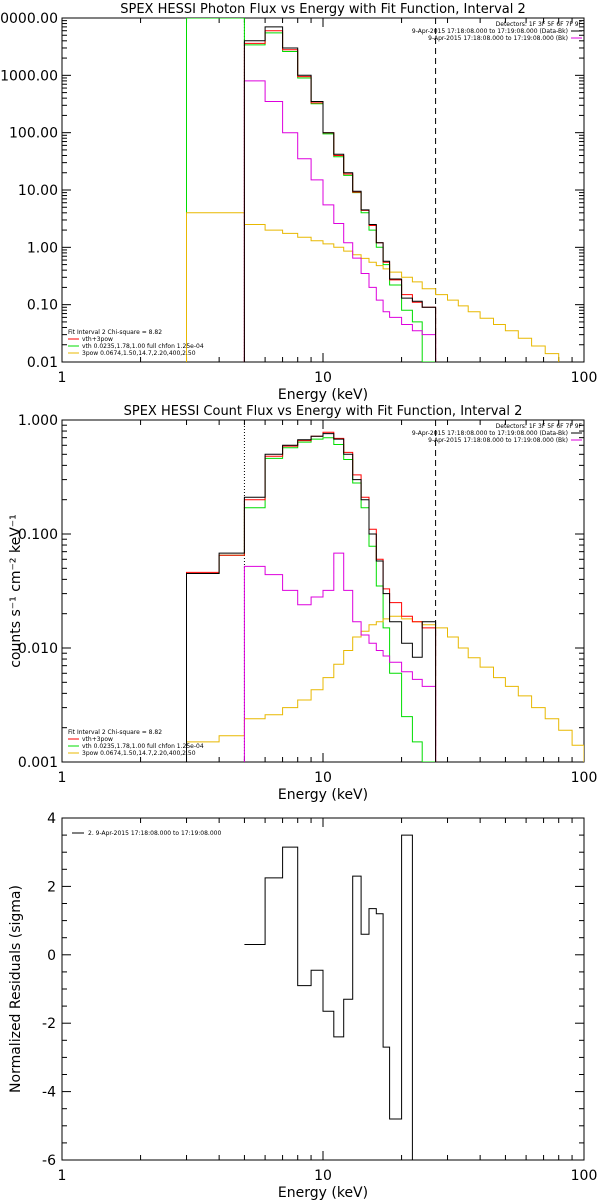 The width and height of the screenshot is (600, 1204). I want to click on y-tick-label: 0.100, so click(38, 535).